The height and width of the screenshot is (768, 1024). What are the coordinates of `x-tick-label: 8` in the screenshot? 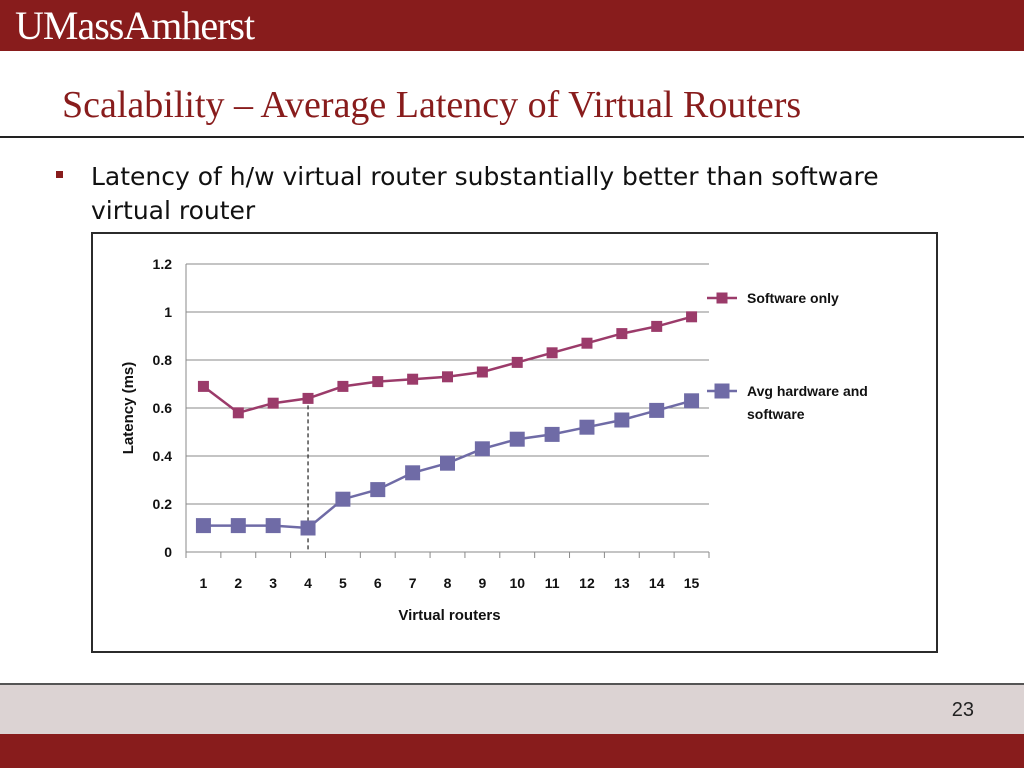 It's located at (448, 583).